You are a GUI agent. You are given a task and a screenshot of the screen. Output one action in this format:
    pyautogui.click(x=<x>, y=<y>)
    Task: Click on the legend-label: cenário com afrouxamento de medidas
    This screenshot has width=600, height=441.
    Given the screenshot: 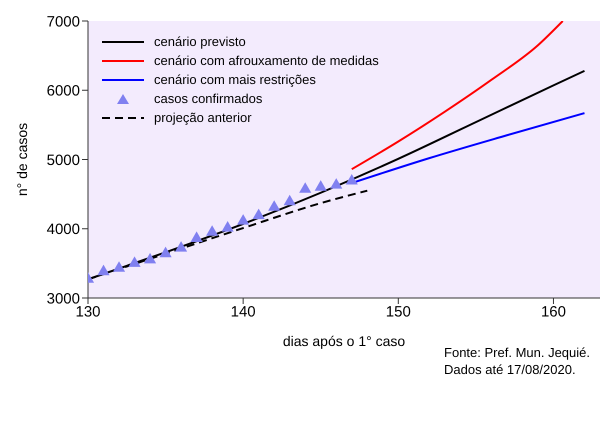 What is the action you would take?
    pyautogui.click(x=266, y=60)
    